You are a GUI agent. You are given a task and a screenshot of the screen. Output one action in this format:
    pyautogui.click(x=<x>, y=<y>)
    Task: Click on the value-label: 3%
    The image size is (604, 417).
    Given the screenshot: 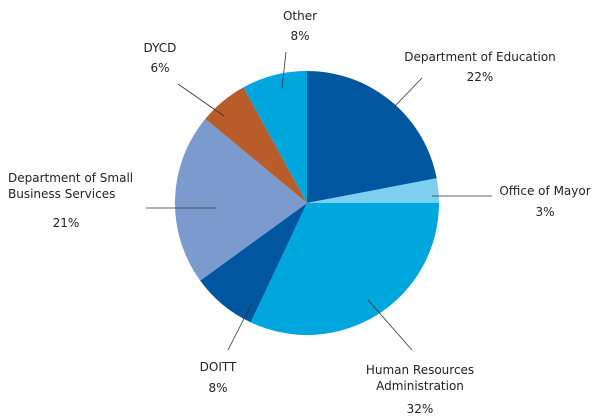 What is the action you would take?
    pyautogui.click(x=545, y=212)
    